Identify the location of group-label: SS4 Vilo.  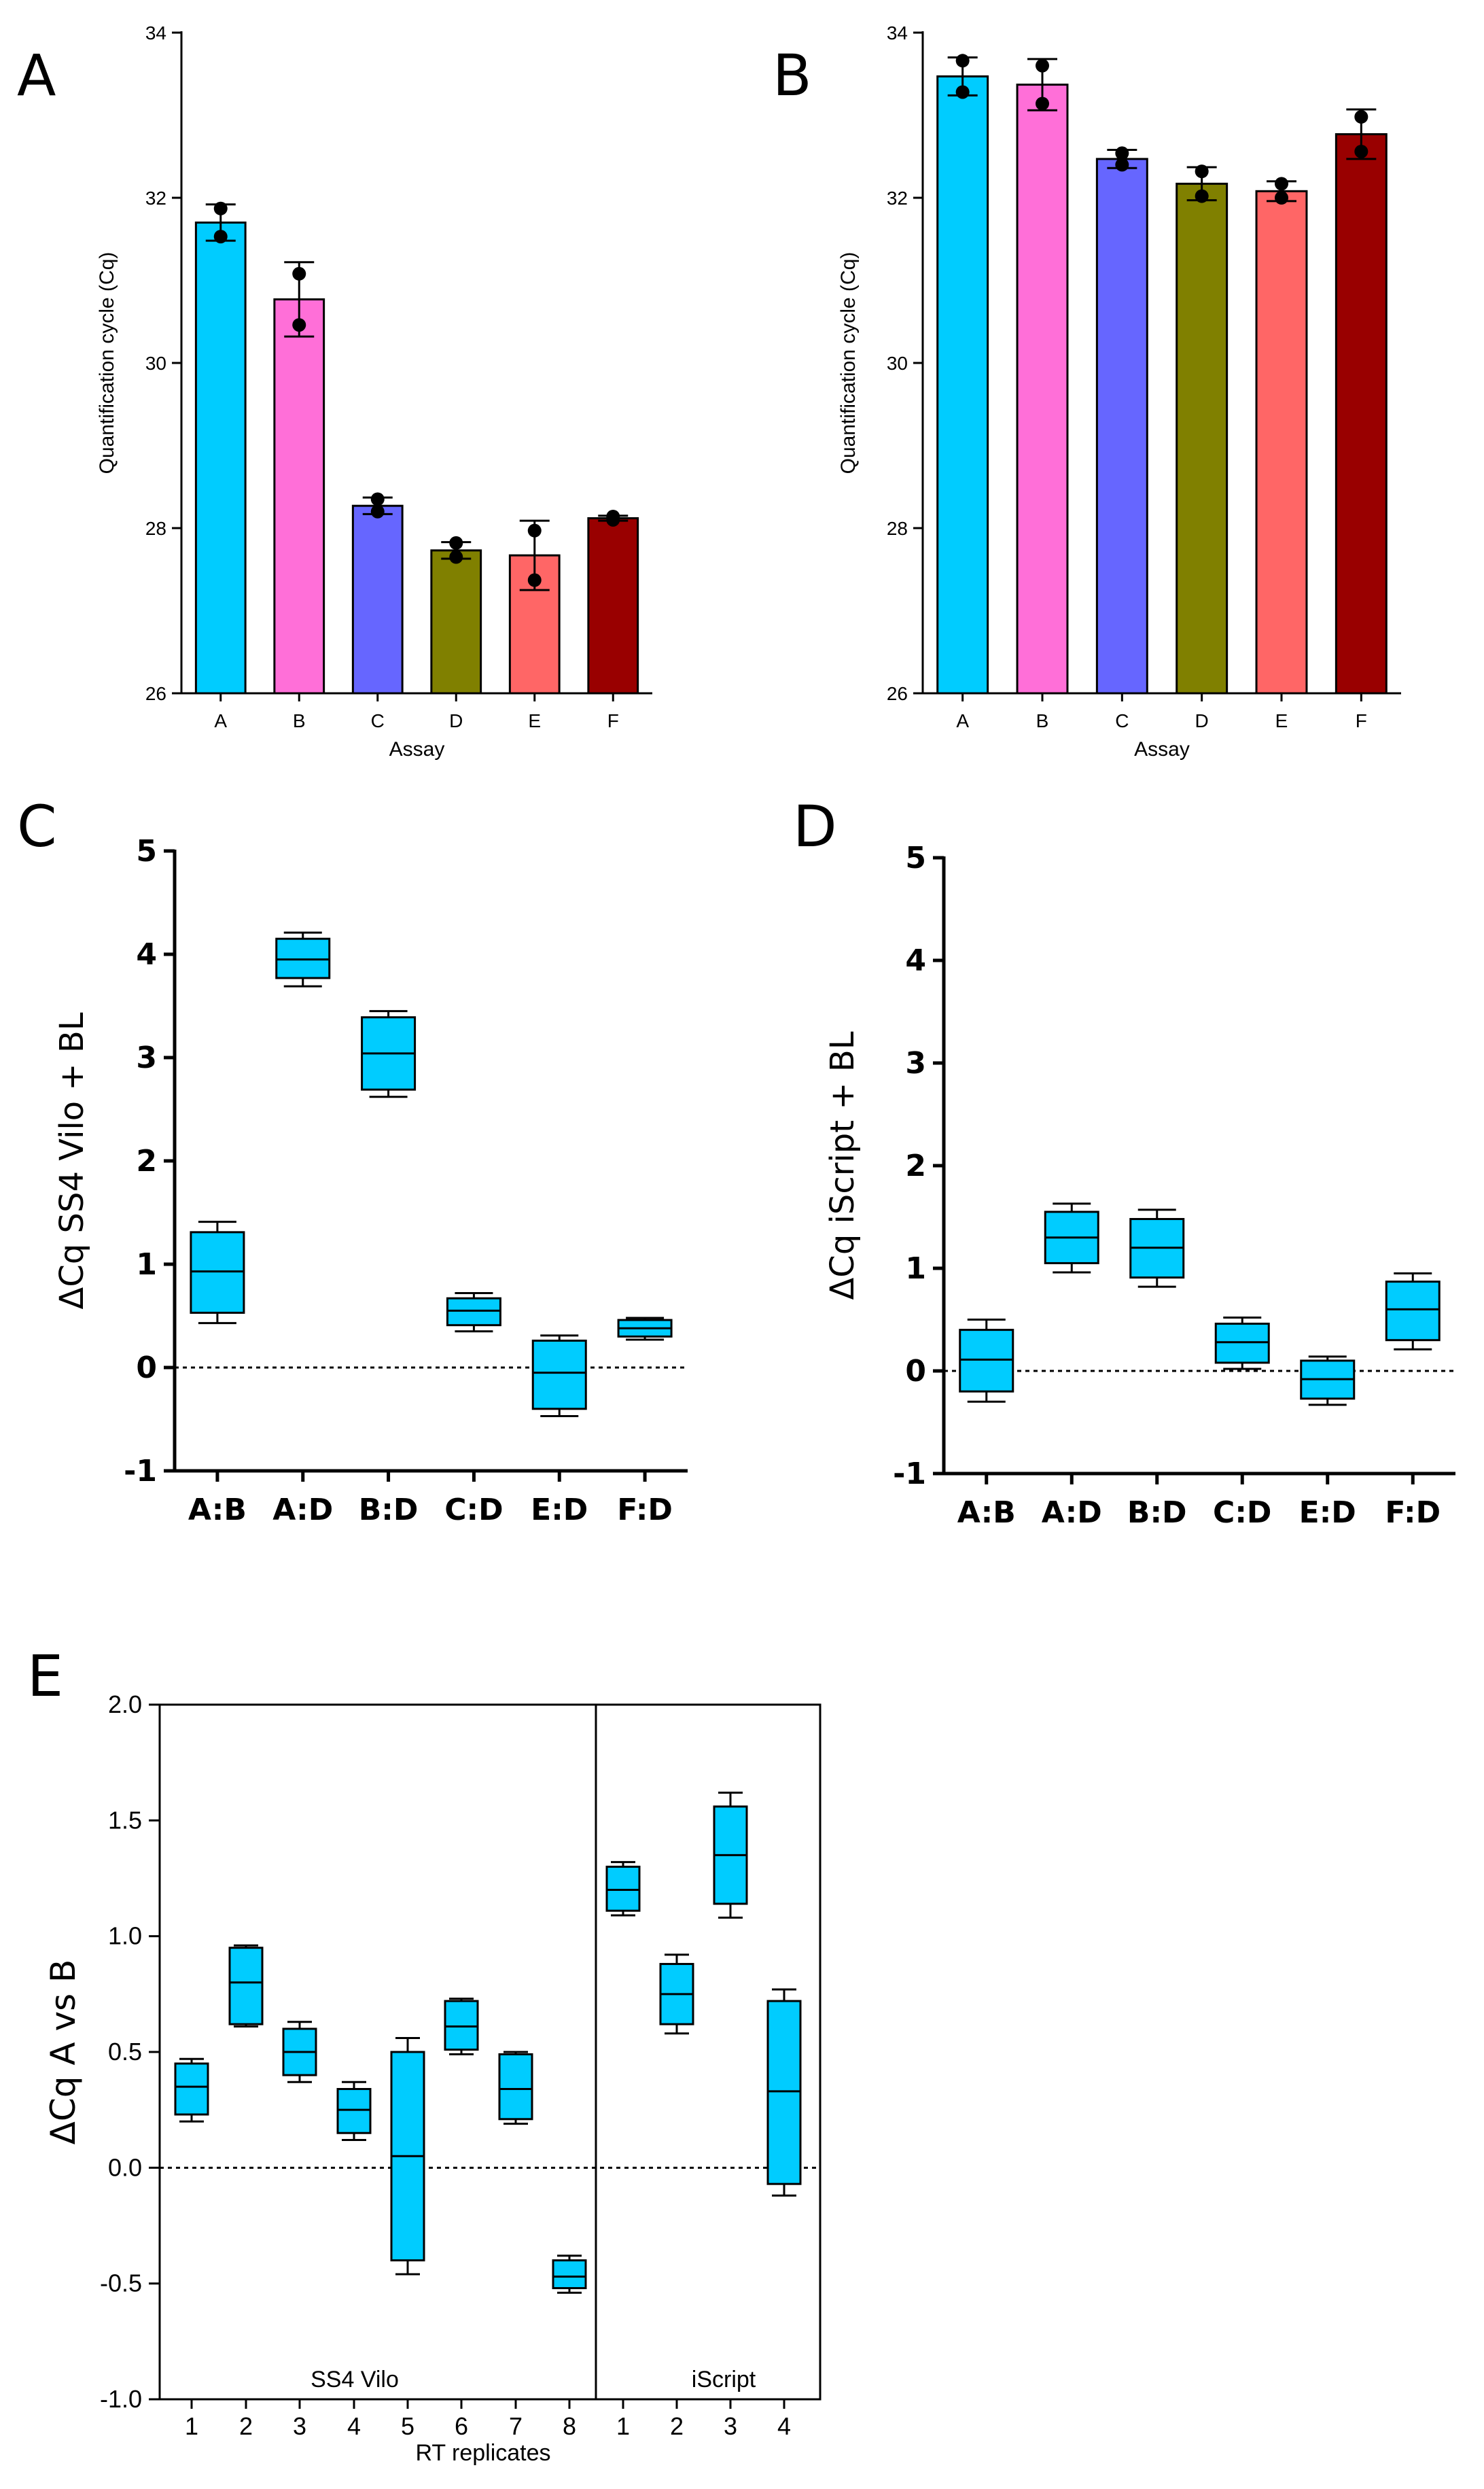
(355, 2379).